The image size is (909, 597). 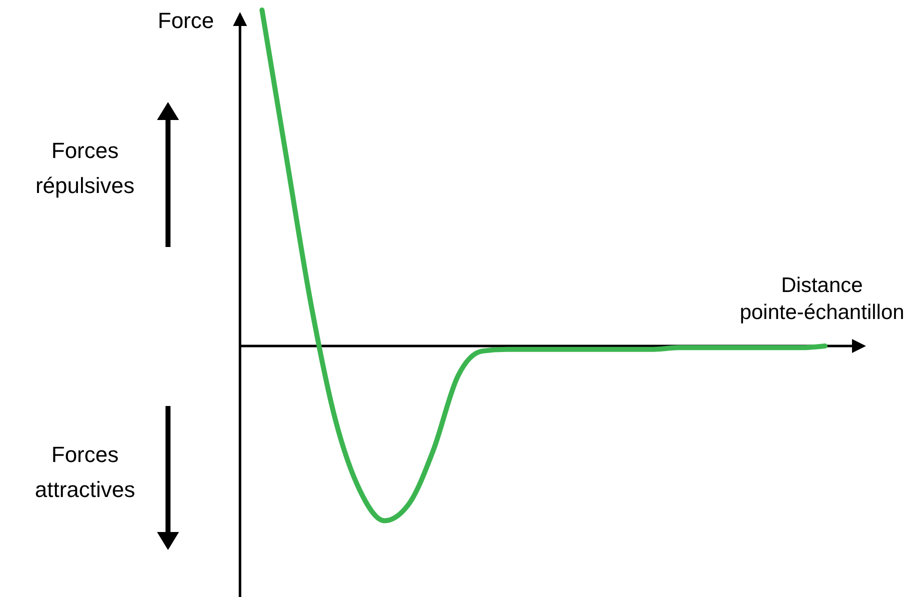 What do you see at coordinates (822, 299) in the screenshot?
I see `x-axis-title: Distance pointe-échantillon` at bounding box center [822, 299].